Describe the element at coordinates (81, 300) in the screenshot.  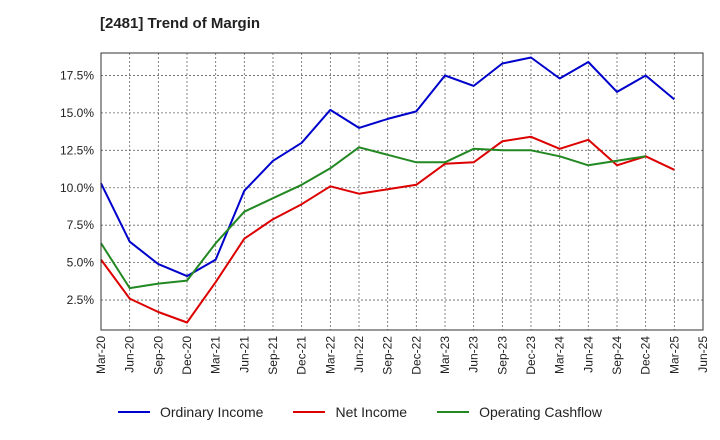
I see `y-tick-label: 2.5%` at that location.